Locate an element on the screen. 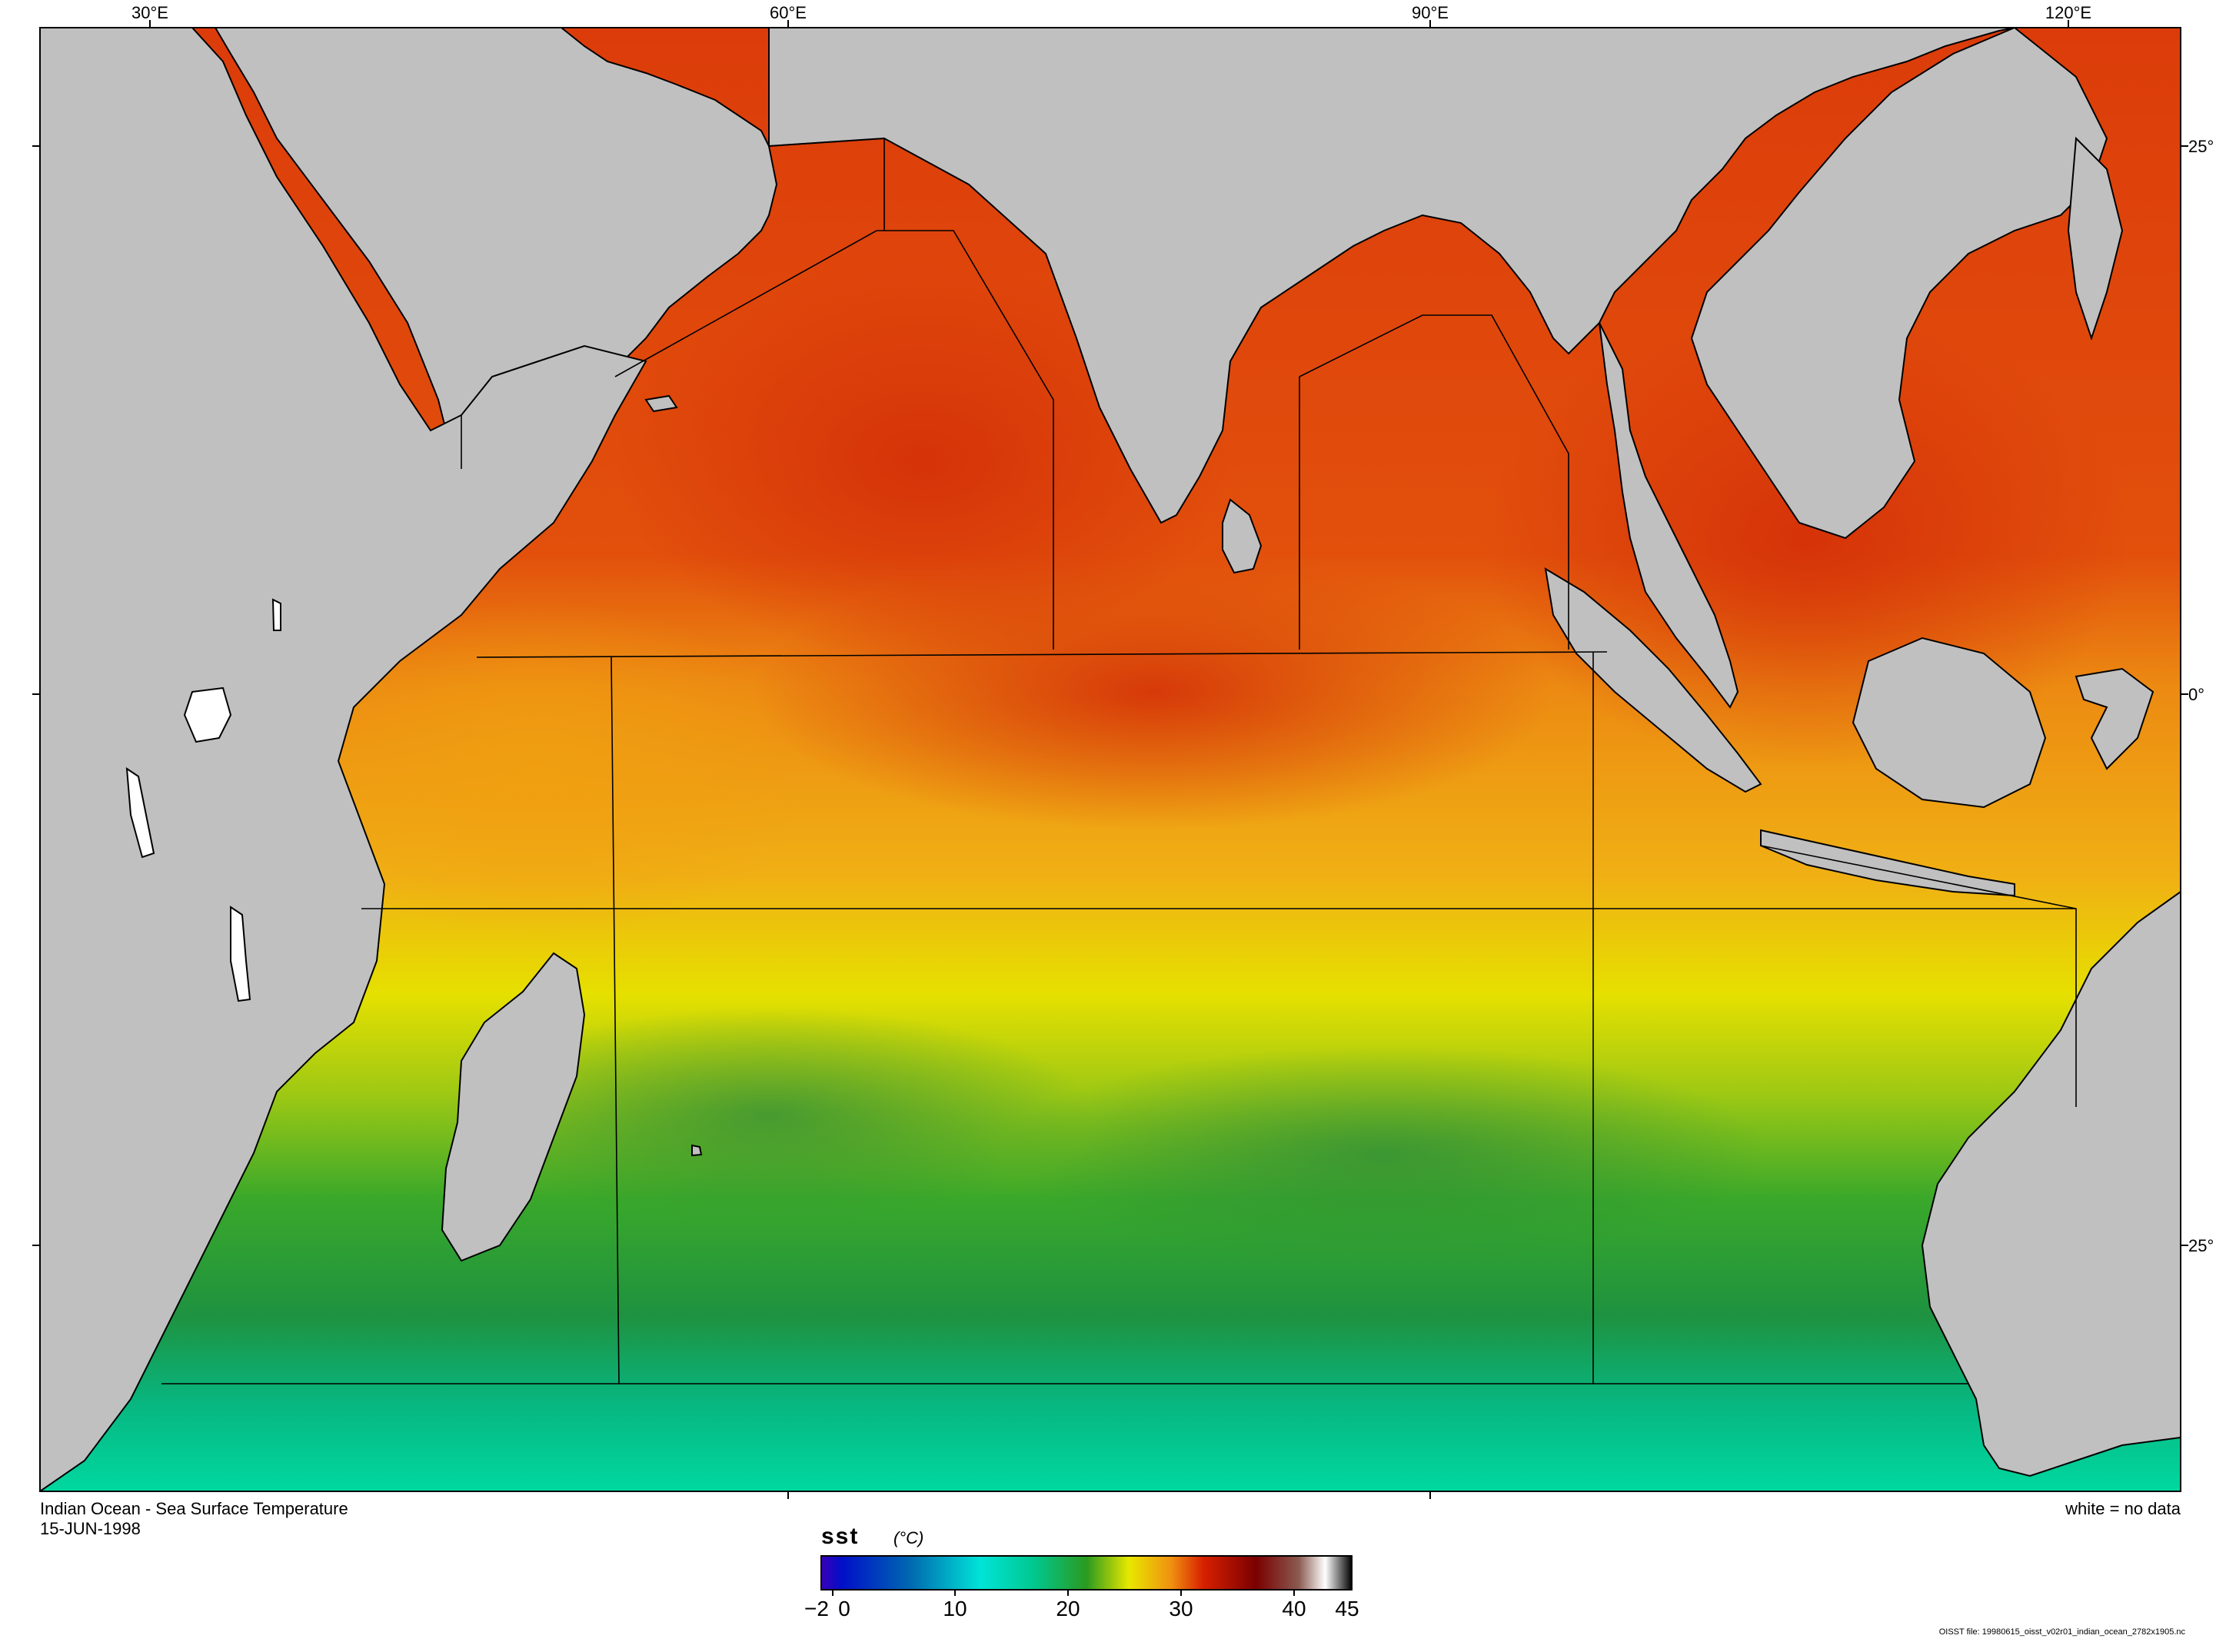  lon-label-30e: 30°E is located at coordinates (149, 12).